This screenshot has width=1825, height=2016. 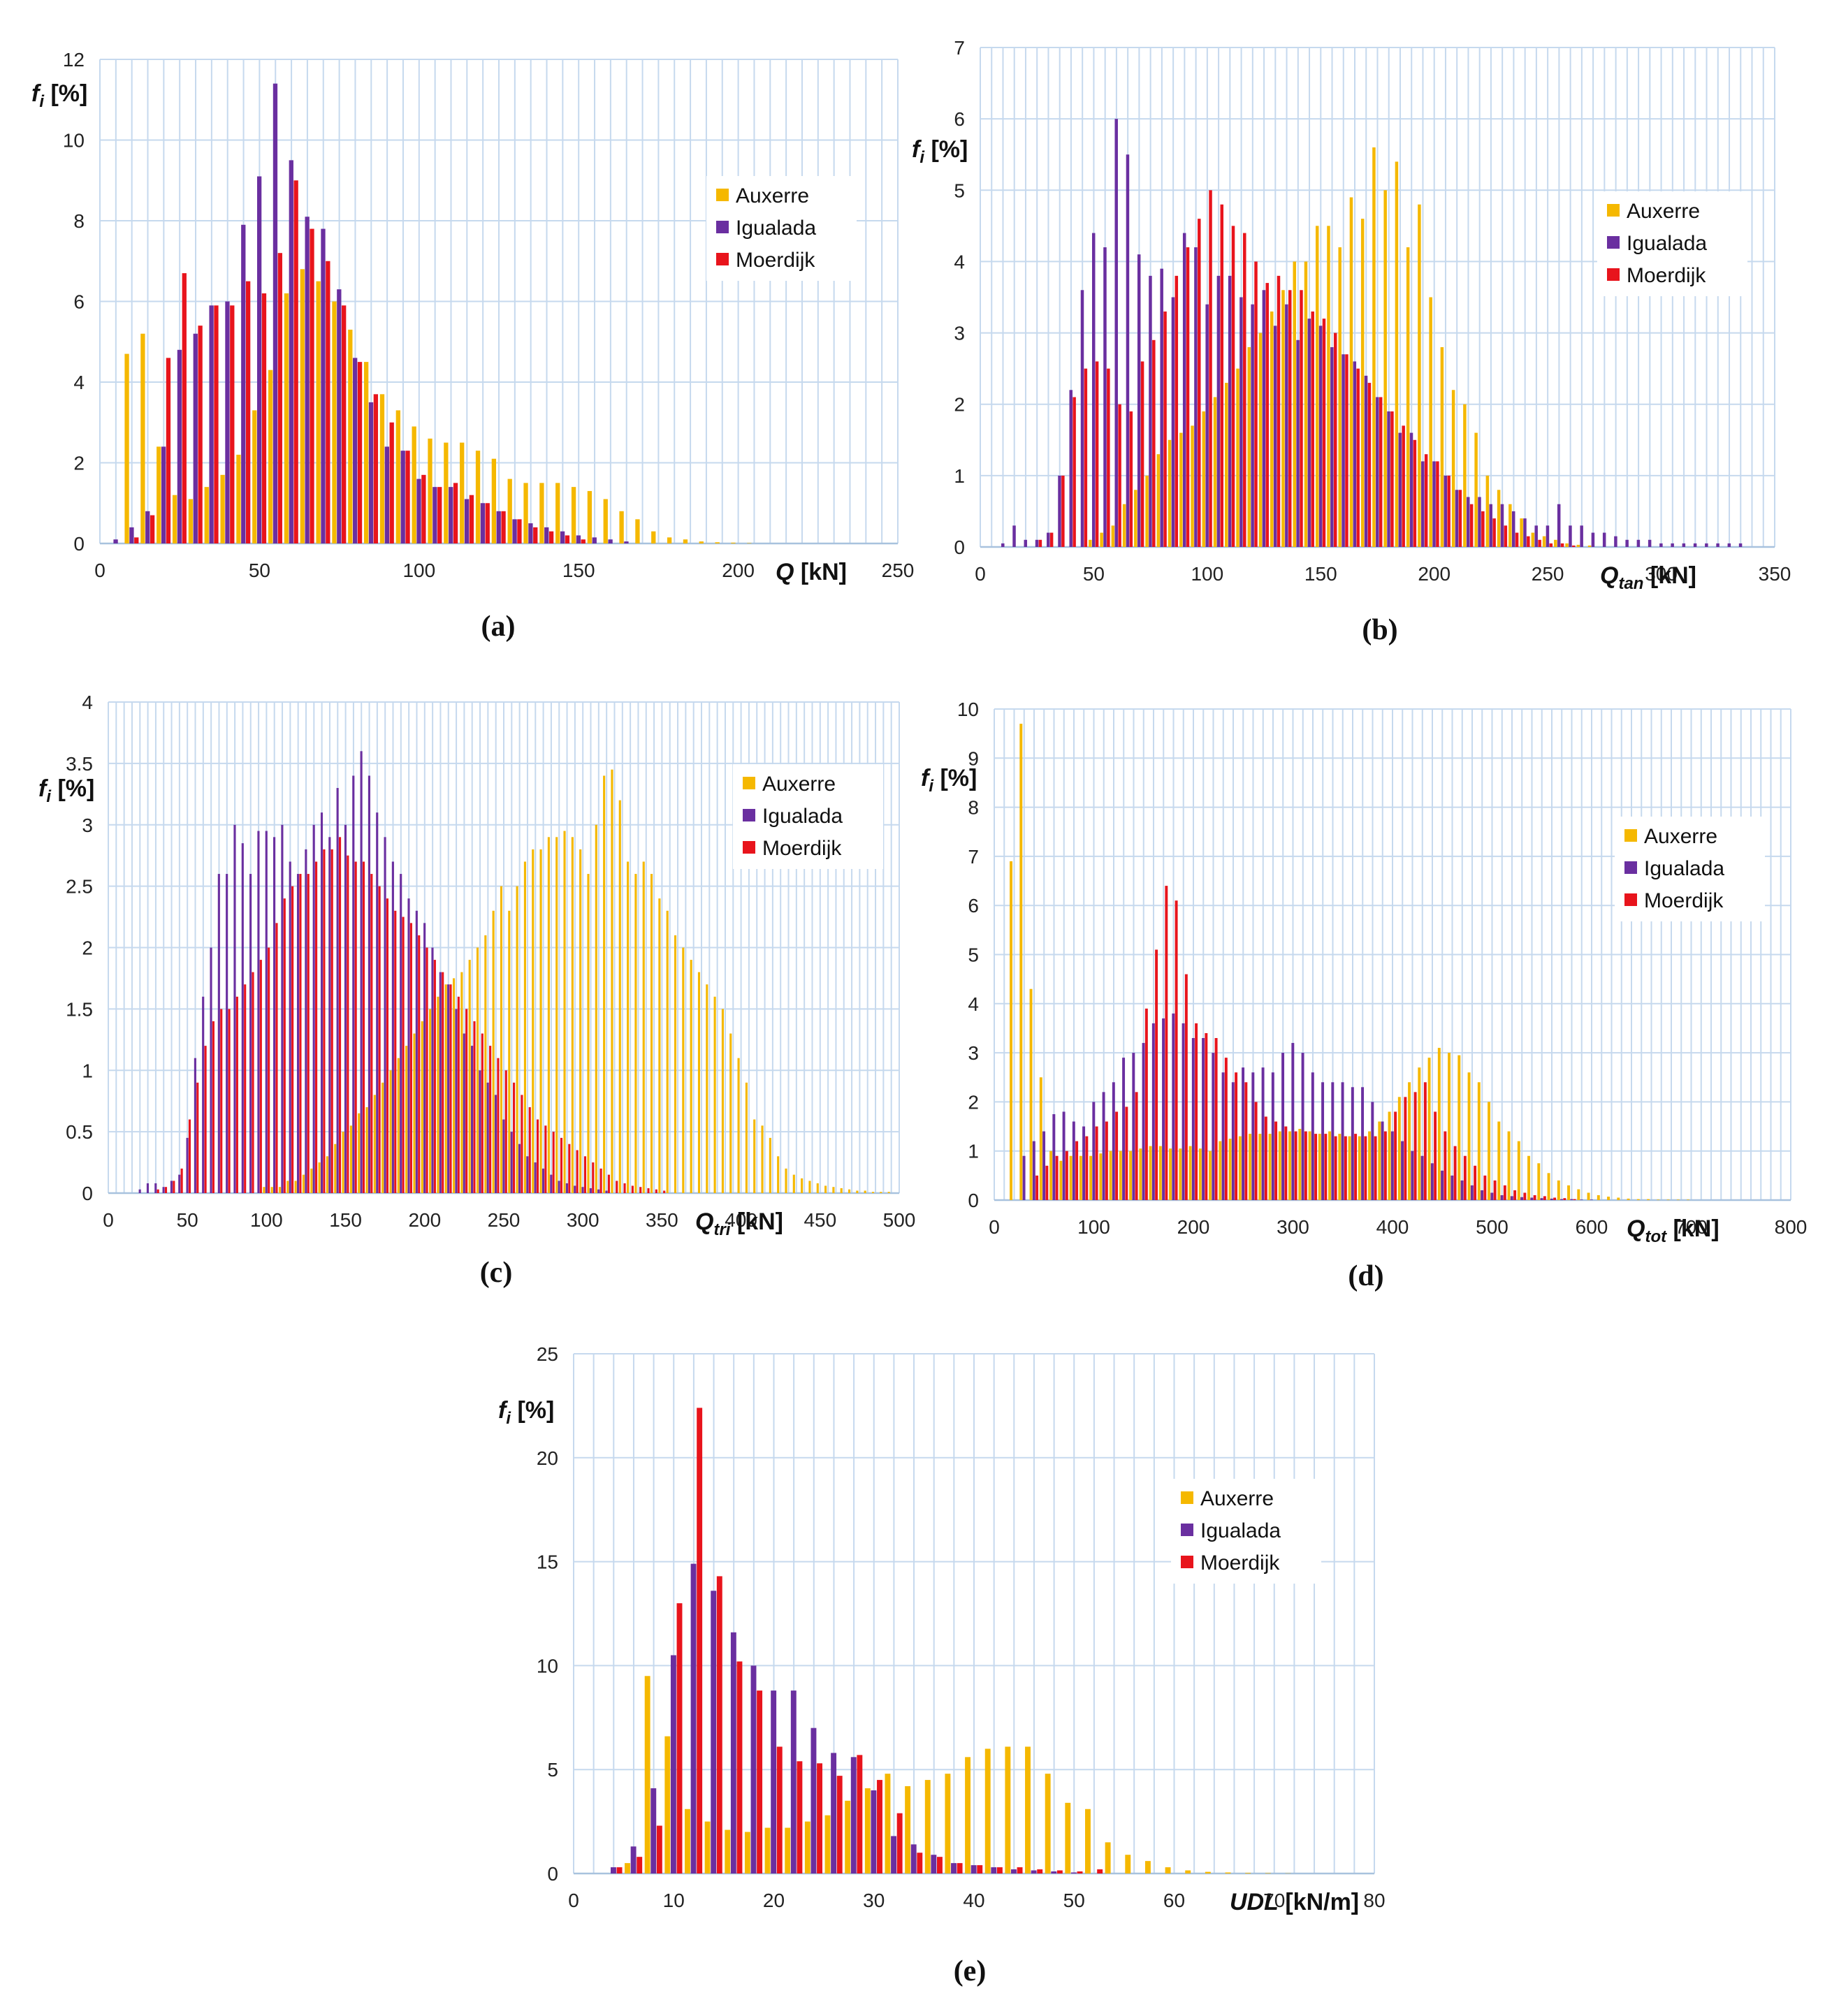 I want to click on y-tick-label: 2, so click(x=79, y=464).